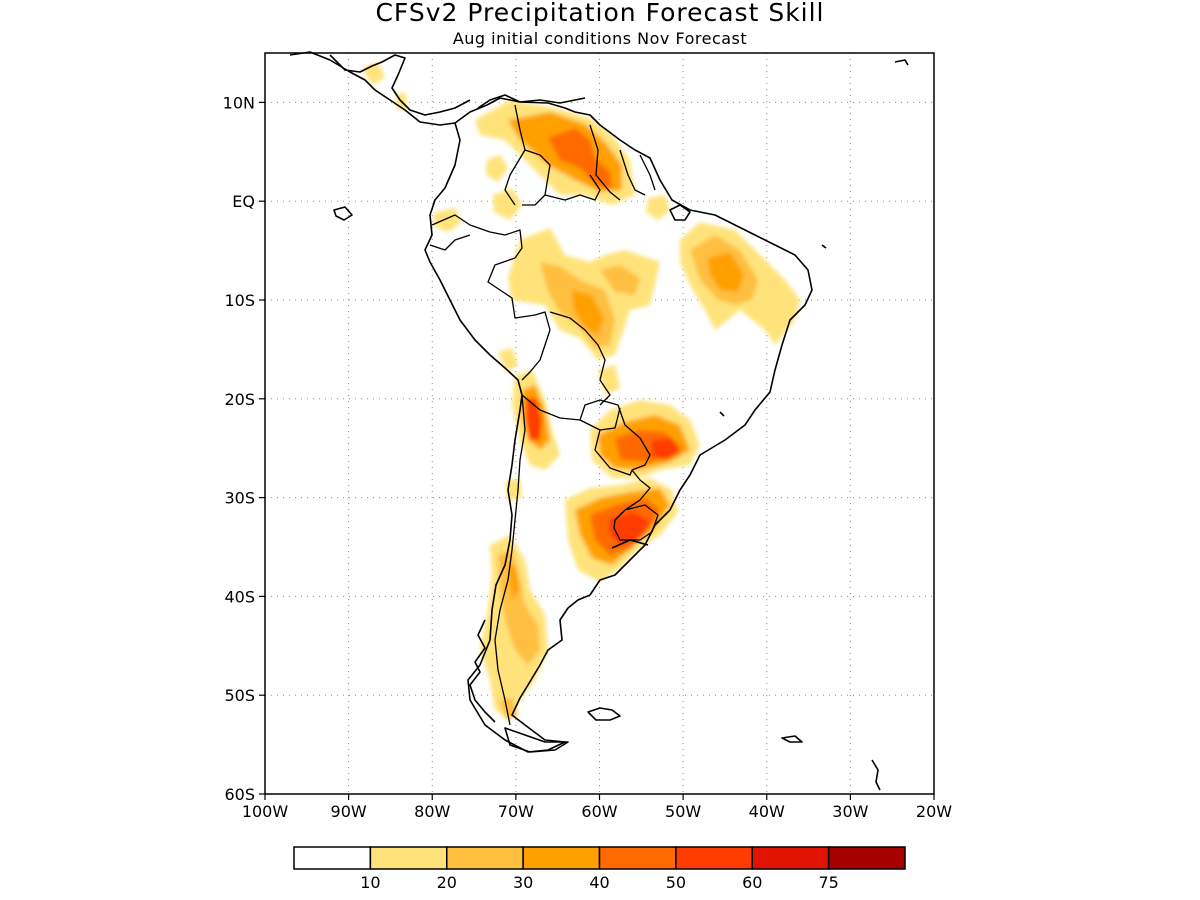 Image resolution: width=1200 pixels, height=900 pixels. Describe the element at coordinates (767, 811) in the screenshot. I see `lon-tick-label: 40W` at that location.